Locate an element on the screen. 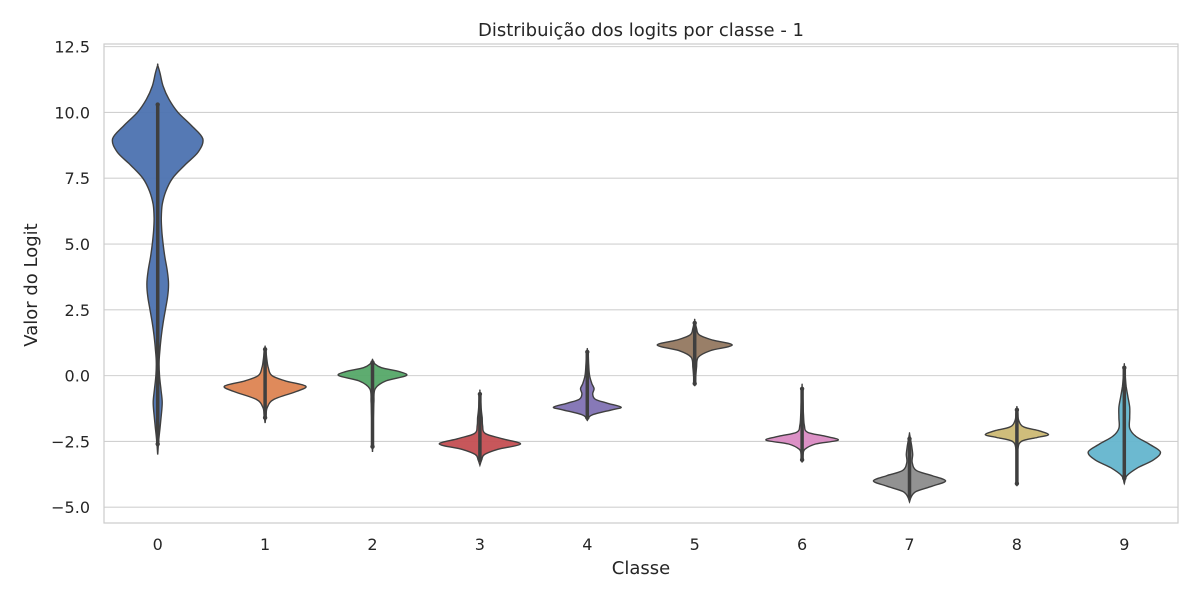  x-tick-label: 6 is located at coordinates (802, 544).